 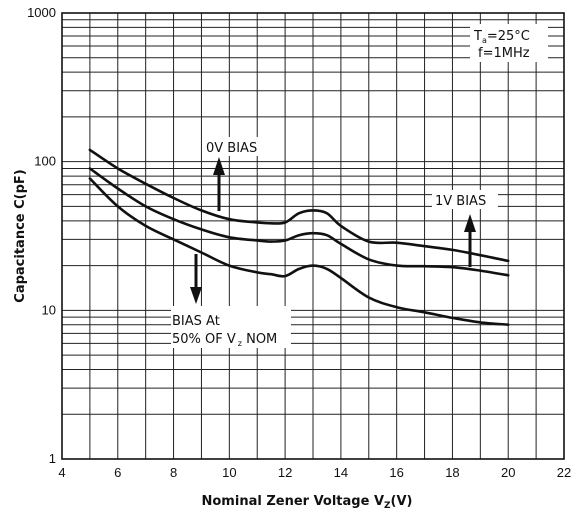 What do you see at coordinates (501, 37) in the screenshot?
I see `temperature-condition: Ta=25°C` at bounding box center [501, 37].